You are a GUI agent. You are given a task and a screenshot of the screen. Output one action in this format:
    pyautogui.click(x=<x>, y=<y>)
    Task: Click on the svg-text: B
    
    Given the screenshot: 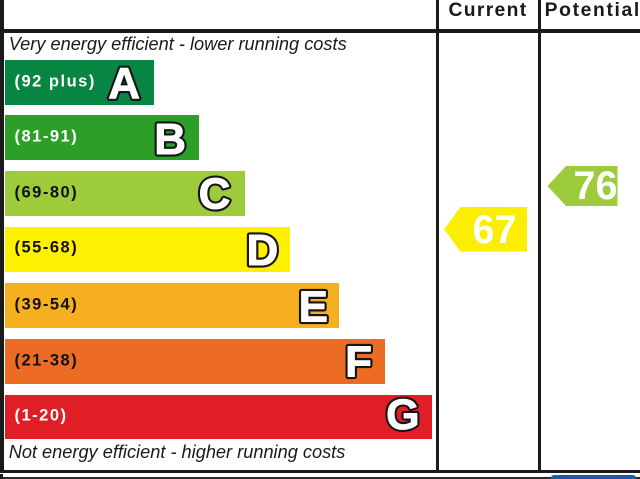 What is the action you would take?
    pyautogui.click(x=170, y=137)
    